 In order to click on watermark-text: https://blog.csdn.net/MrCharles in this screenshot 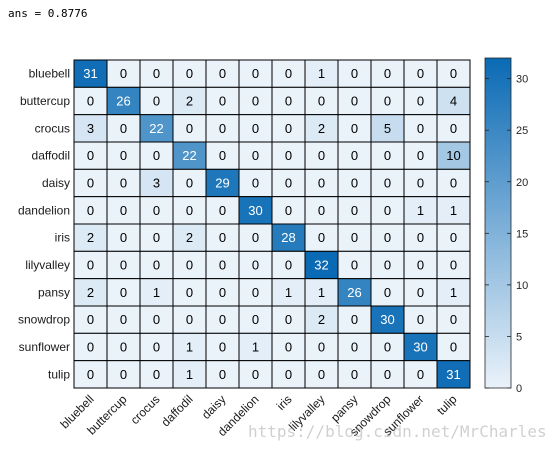, I will do `click(397, 431)`.